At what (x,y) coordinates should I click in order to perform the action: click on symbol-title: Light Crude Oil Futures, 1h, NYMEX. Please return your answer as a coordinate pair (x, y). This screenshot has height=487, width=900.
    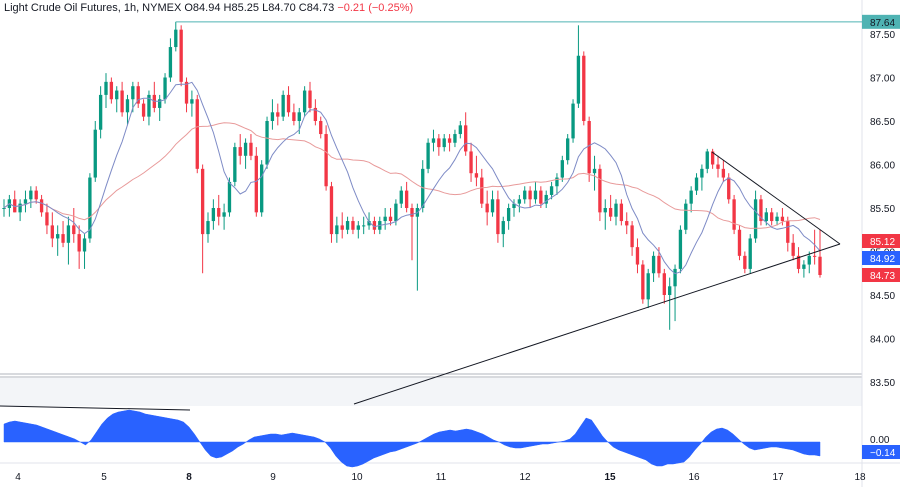
    Looking at the image, I should click on (93, 8).